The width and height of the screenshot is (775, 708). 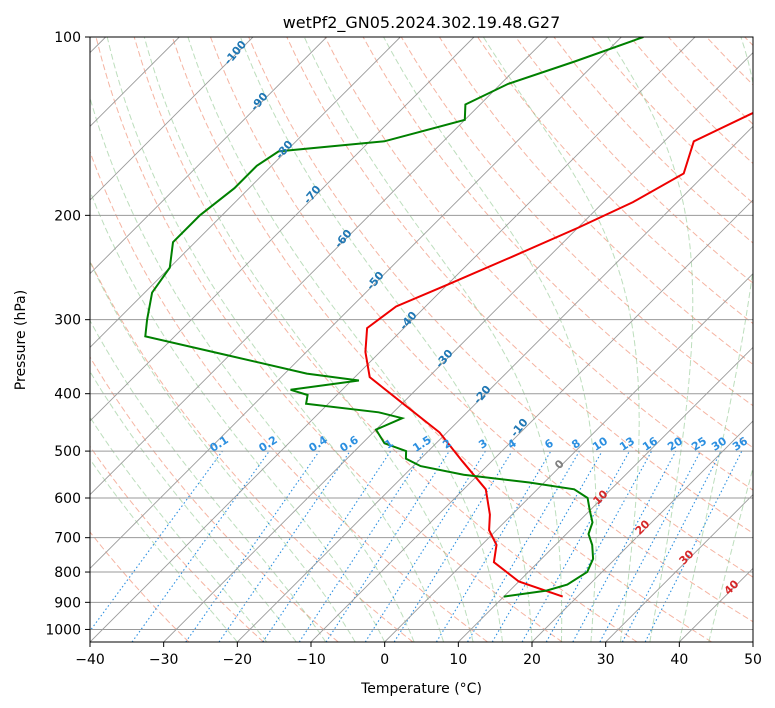 What do you see at coordinates (67, 452) in the screenshot?
I see `y-tick-label: 500` at bounding box center [67, 452].